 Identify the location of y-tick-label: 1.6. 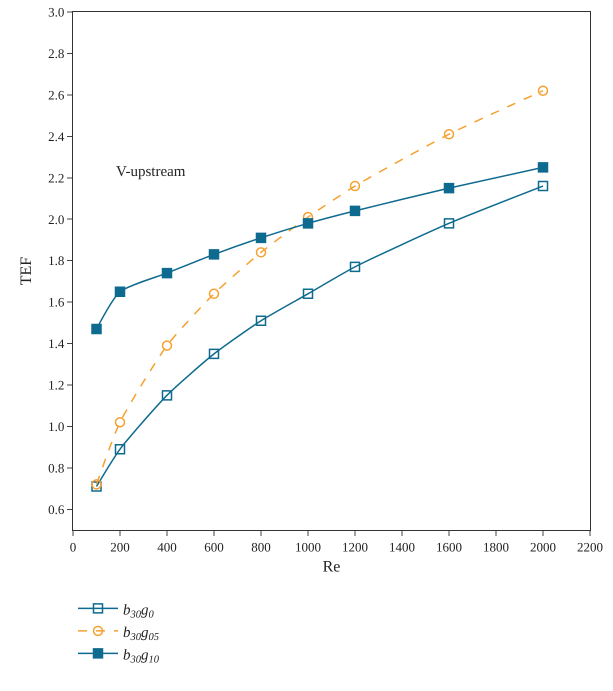
(56, 302).